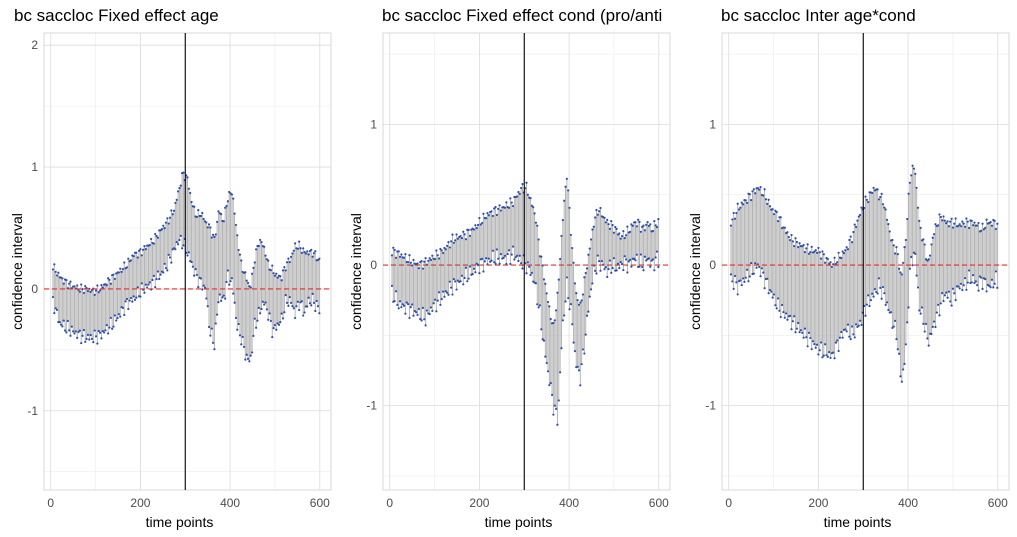 This screenshot has width=1017, height=537. I want to click on y-tick-label: 1, so click(34, 167).